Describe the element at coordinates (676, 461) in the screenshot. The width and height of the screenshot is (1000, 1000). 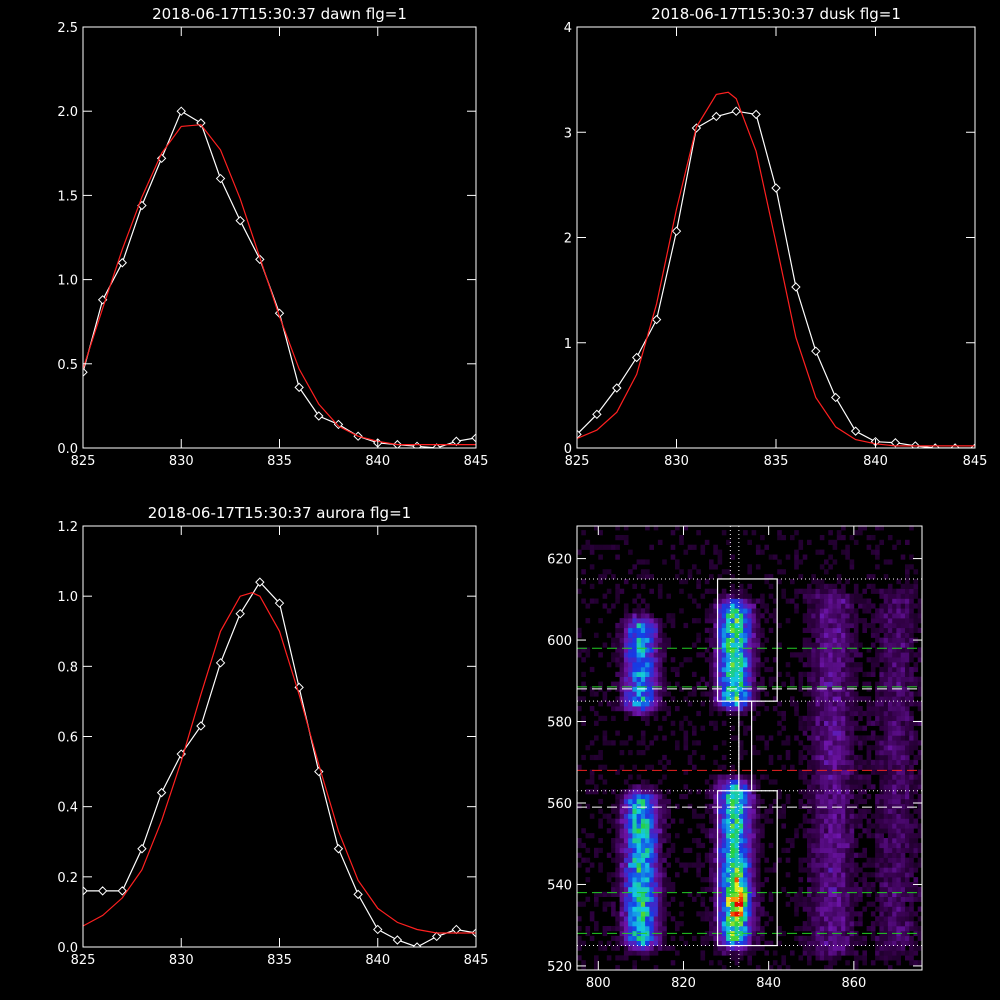
I see `x-tick-label: 830` at that location.